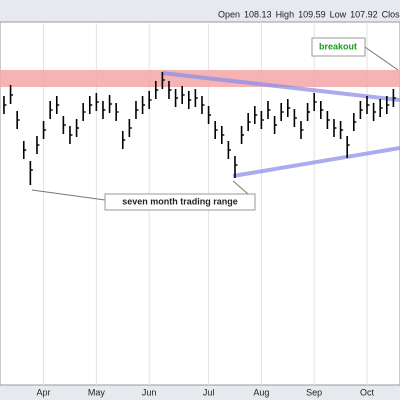 The height and width of the screenshot is (405, 400). Describe the element at coordinates (312, 14) in the screenshot. I see `header-value: 109.59` at that location.